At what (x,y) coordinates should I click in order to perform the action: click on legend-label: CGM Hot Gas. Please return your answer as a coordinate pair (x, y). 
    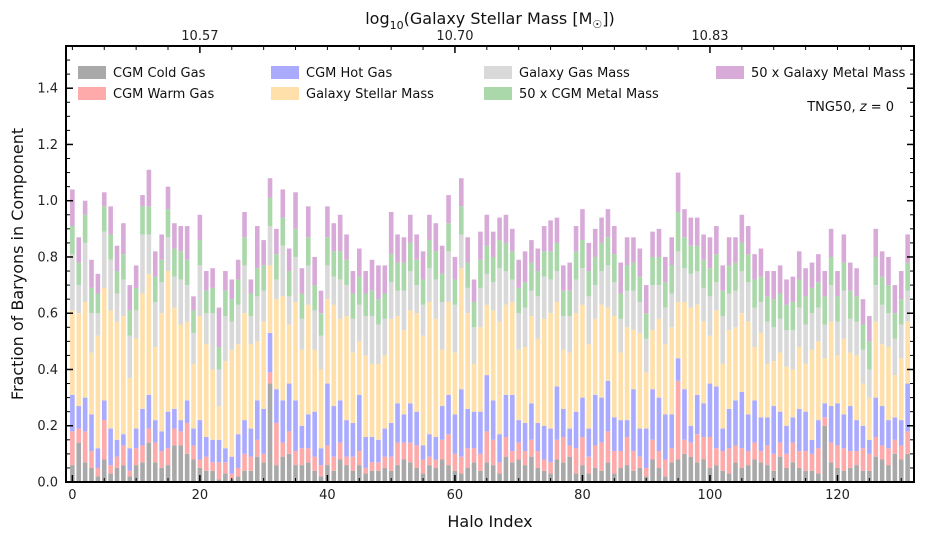
    Looking at the image, I should click on (349, 73).